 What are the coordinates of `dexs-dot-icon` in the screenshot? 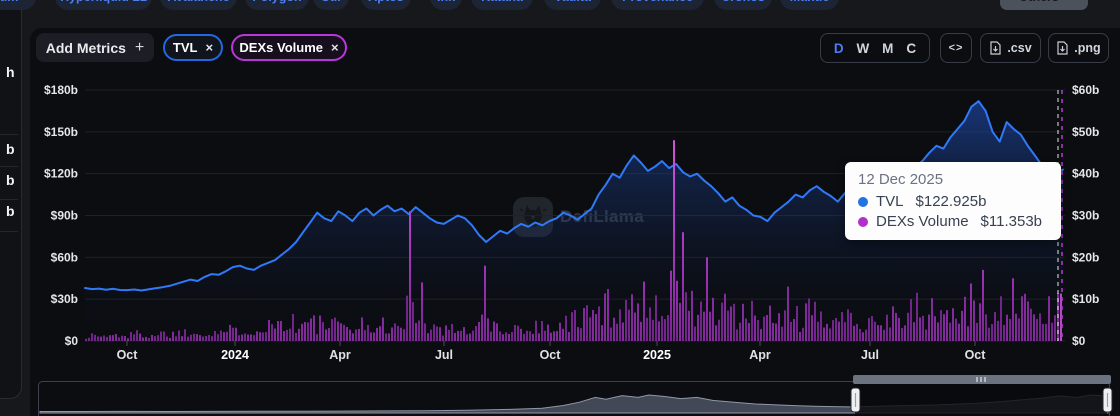 It's located at (863, 221).